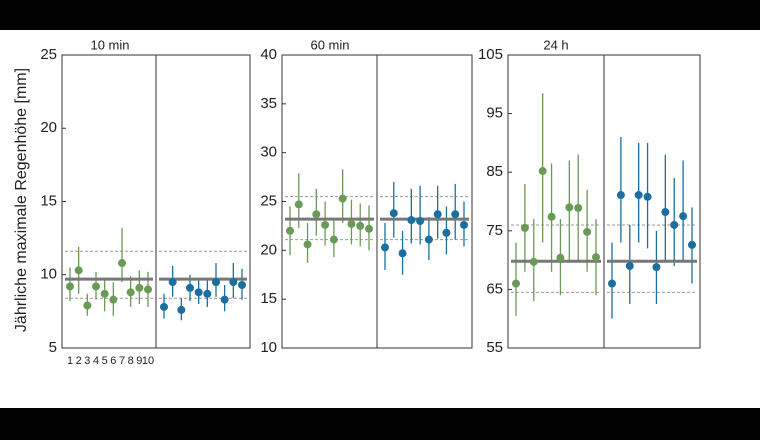 This screenshot has width=760, height=440. I want to click on y-tick-label: 95, so click(494, 113).